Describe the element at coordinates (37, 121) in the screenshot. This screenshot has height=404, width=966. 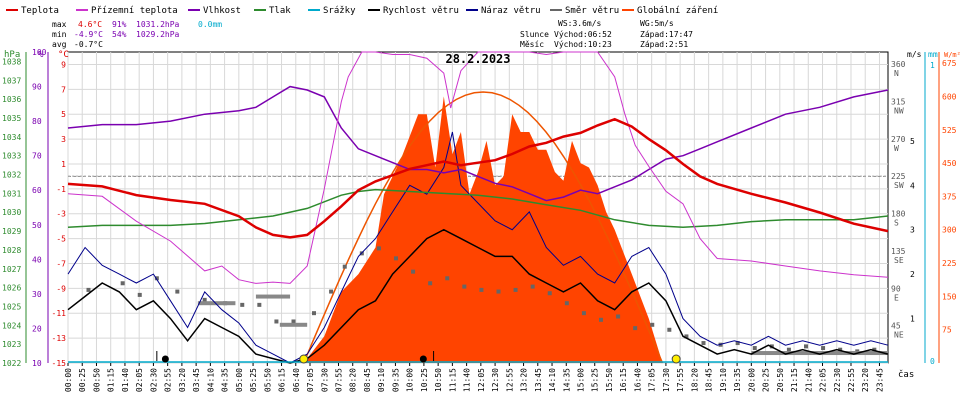
I see `tick-pct: 80` at that location.